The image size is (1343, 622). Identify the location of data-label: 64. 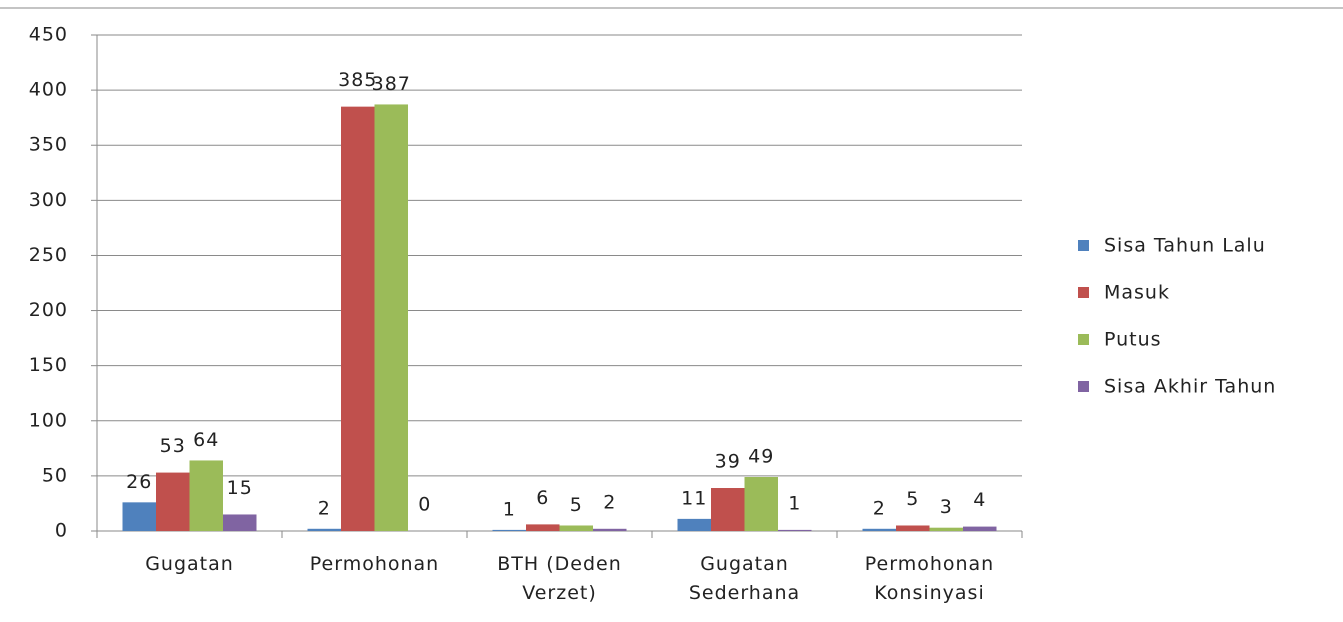
(206, 440).